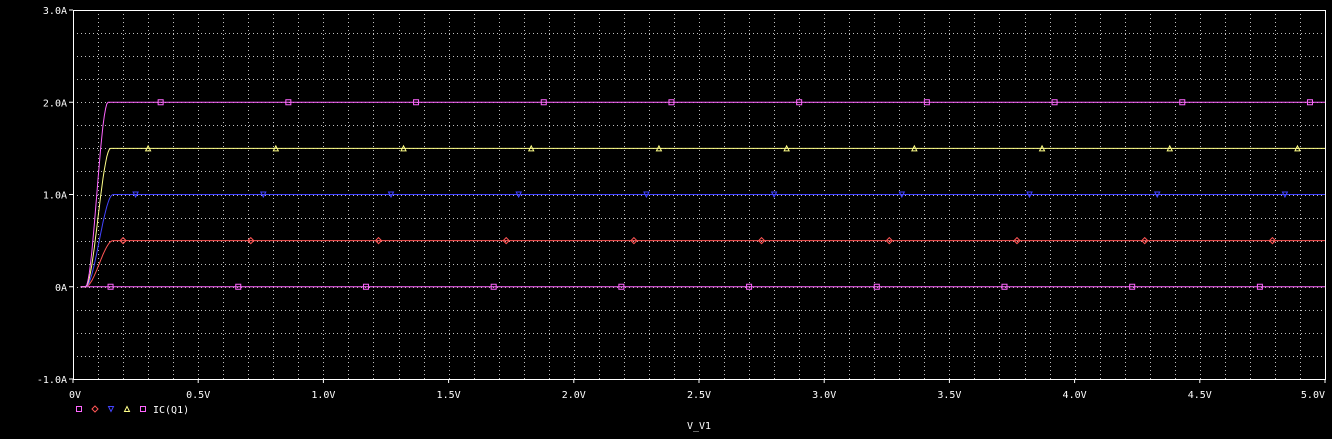 The width and height of the screenshot is (1332, 439). What do you see at coordinates (323, 395) in the screenshot?
I see `x-tick-label: 1.0V` at bounding box center [323, 395].